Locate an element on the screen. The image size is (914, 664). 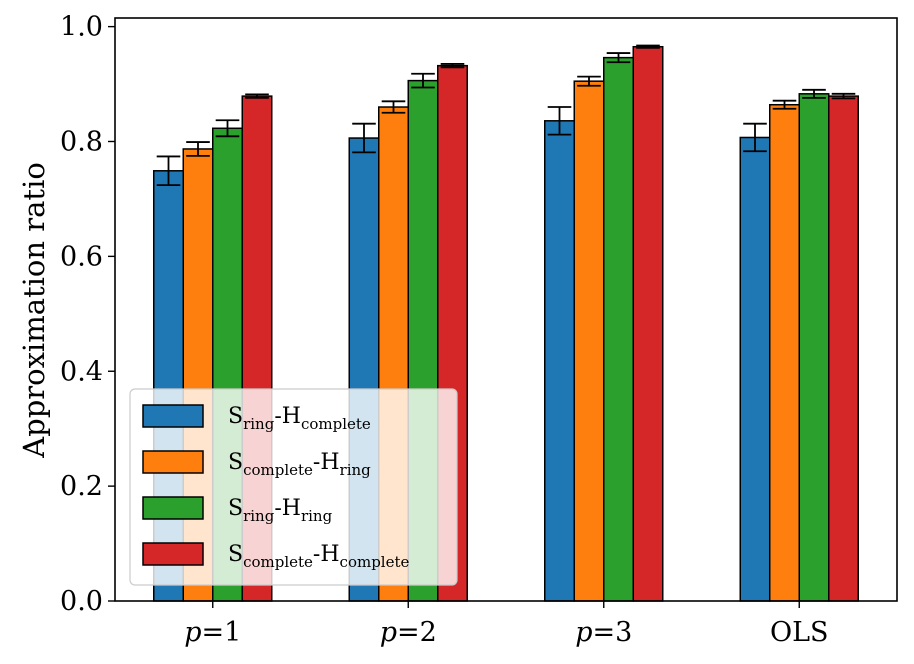
x-tick-label-2: p=2 is located at coordinates (408, 632).